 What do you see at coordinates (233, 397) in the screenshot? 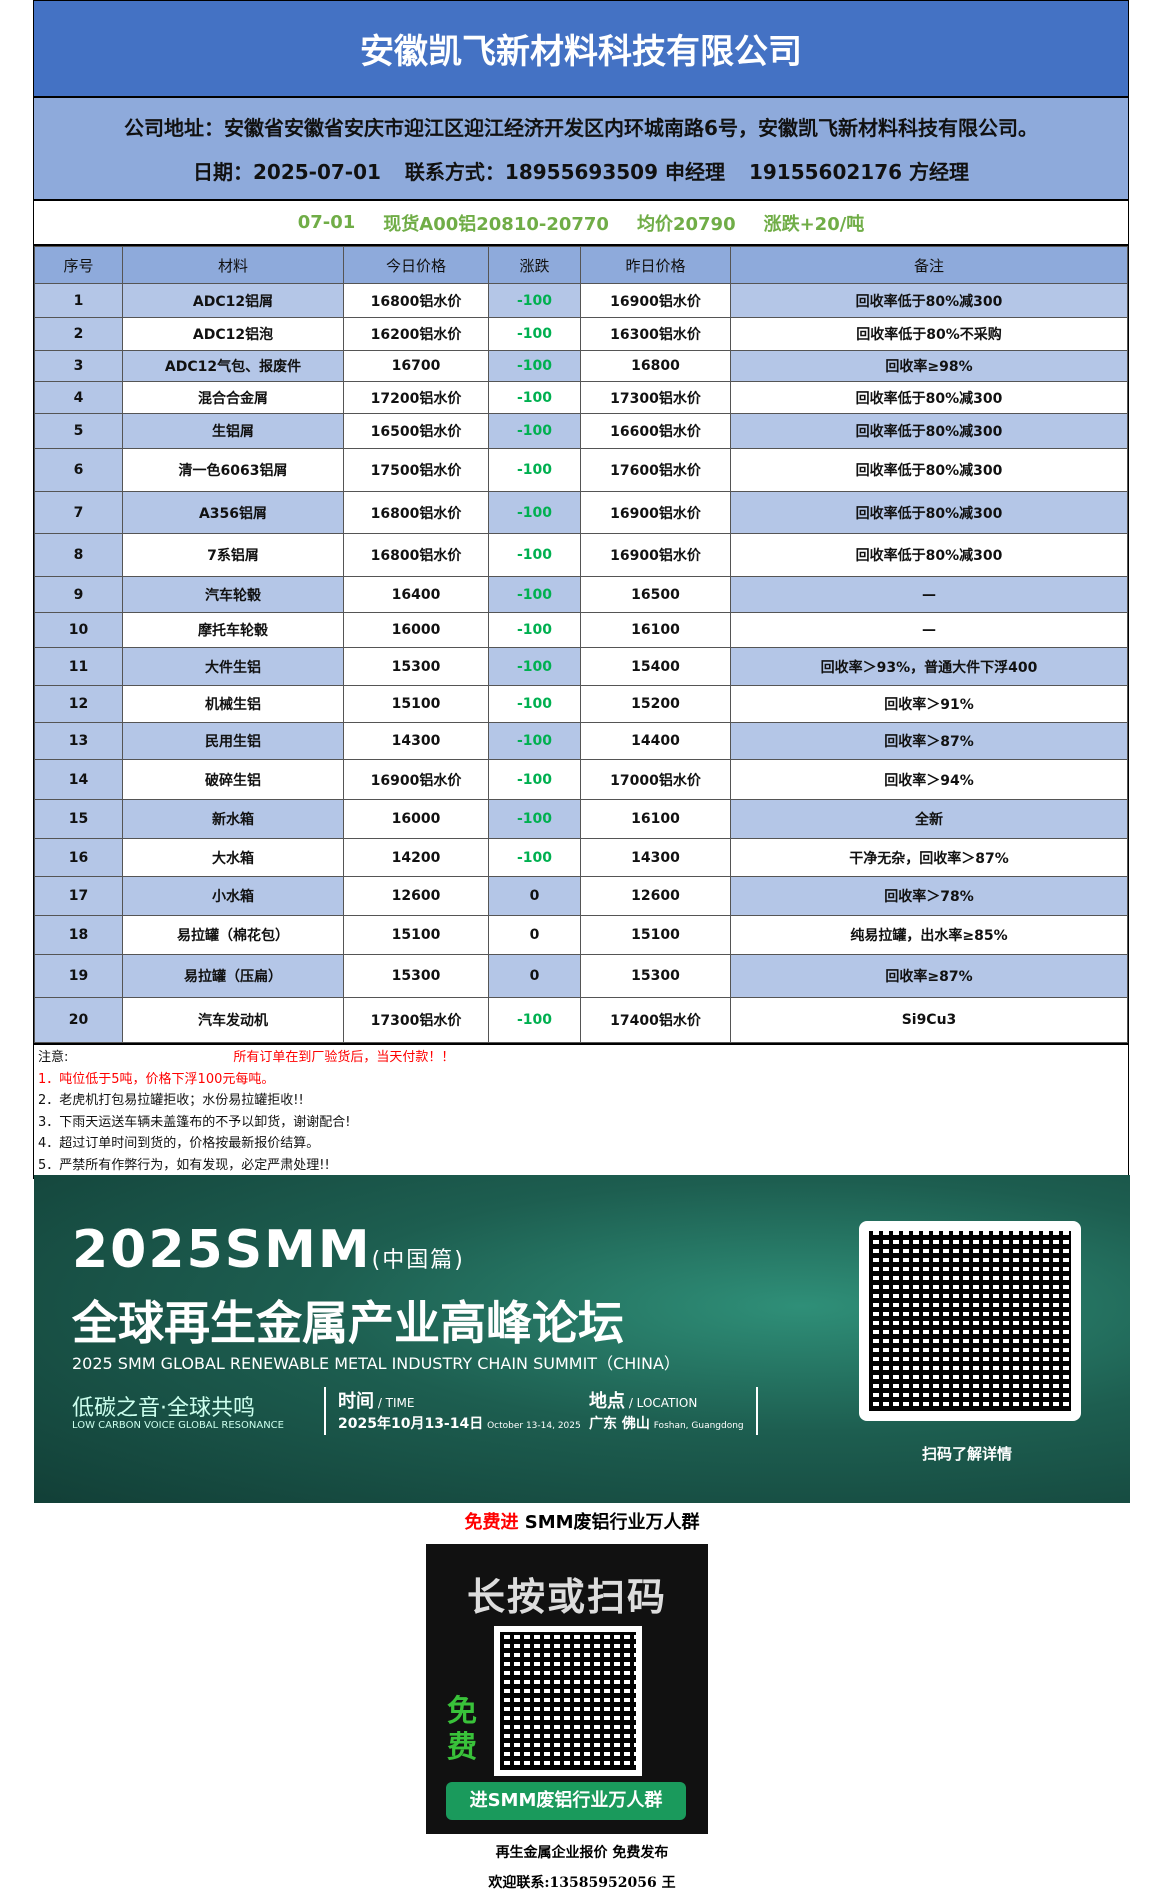
I see `material: 混合合金屑` at bounding box center [233, 397].